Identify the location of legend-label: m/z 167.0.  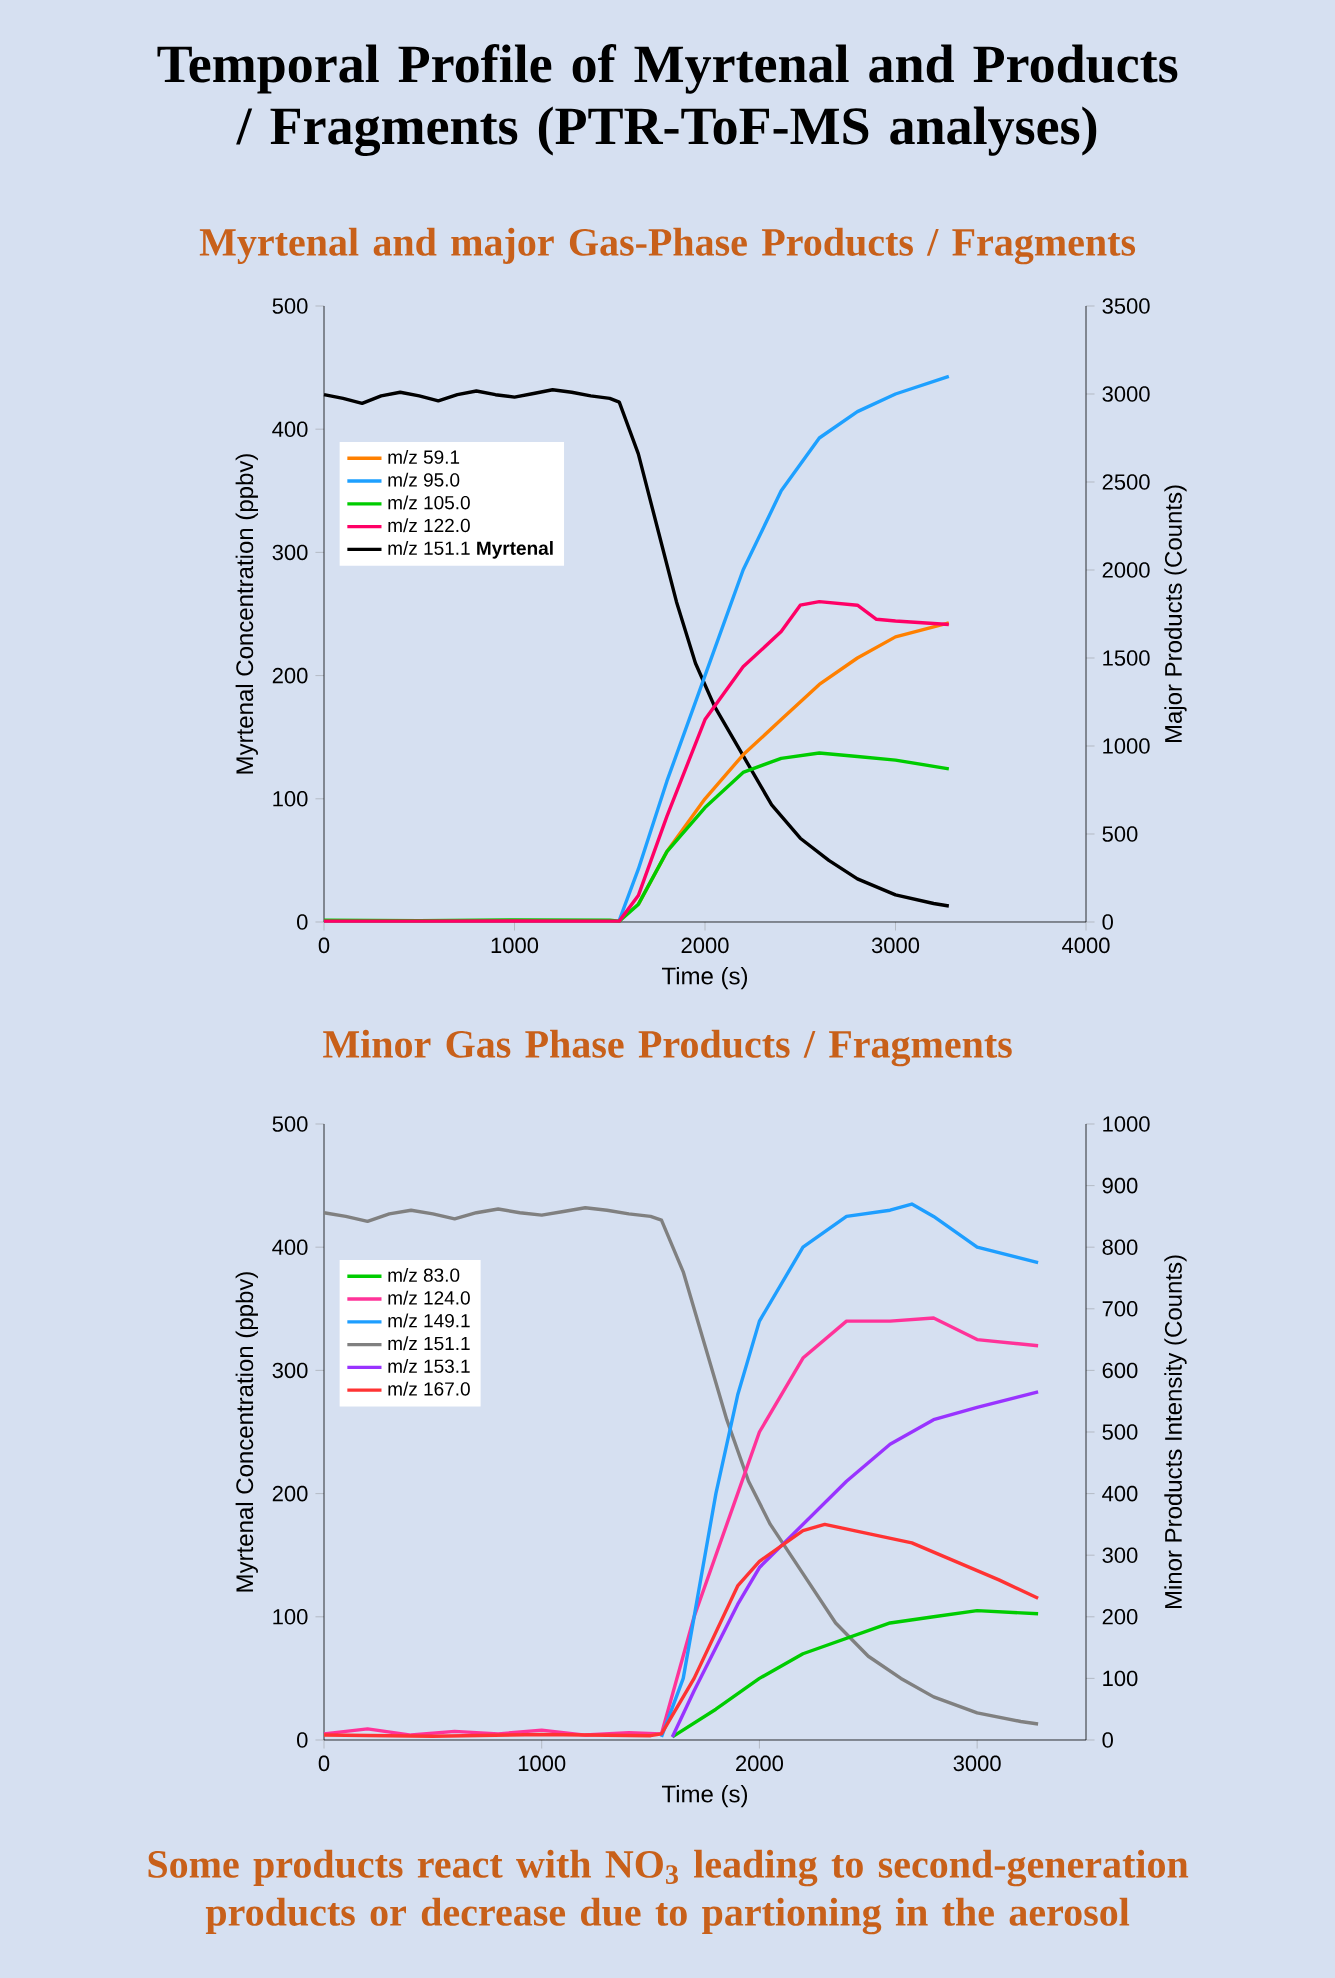
(429, 1388).